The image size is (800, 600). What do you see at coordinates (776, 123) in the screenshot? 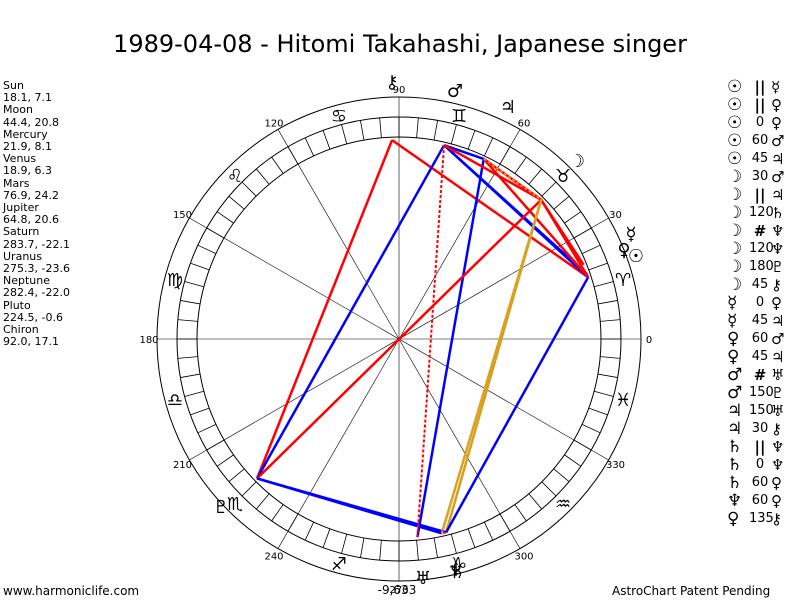
I see `aspect-planet-2: ♀` at bounding box center [776, 123].